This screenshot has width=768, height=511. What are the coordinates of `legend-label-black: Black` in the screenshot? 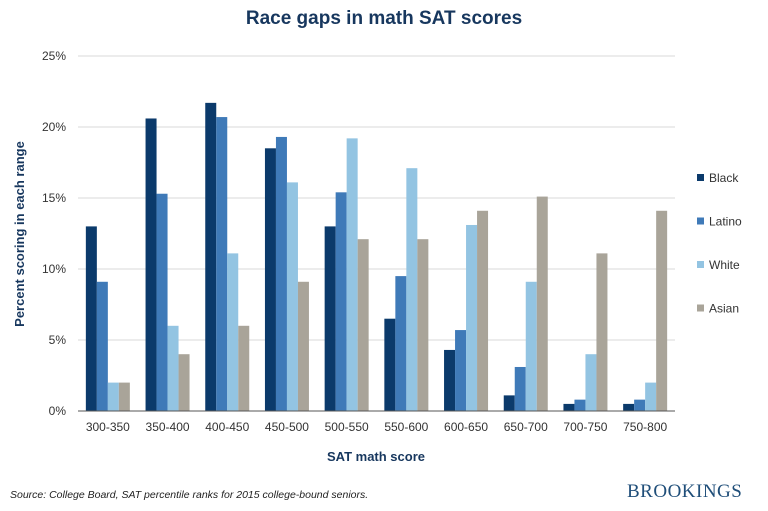 It's located at (724, 178).